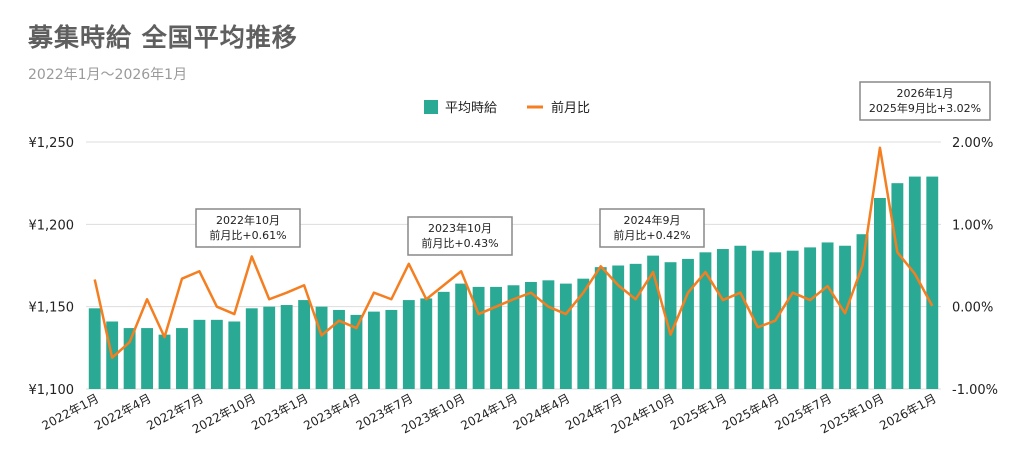 The width and height of the screenshot is (1024, 476). What do you see at coordinates (972, 143) in the screenshot?
I see `right-tick-label: 2.00%` at bounding box center [972, 143].